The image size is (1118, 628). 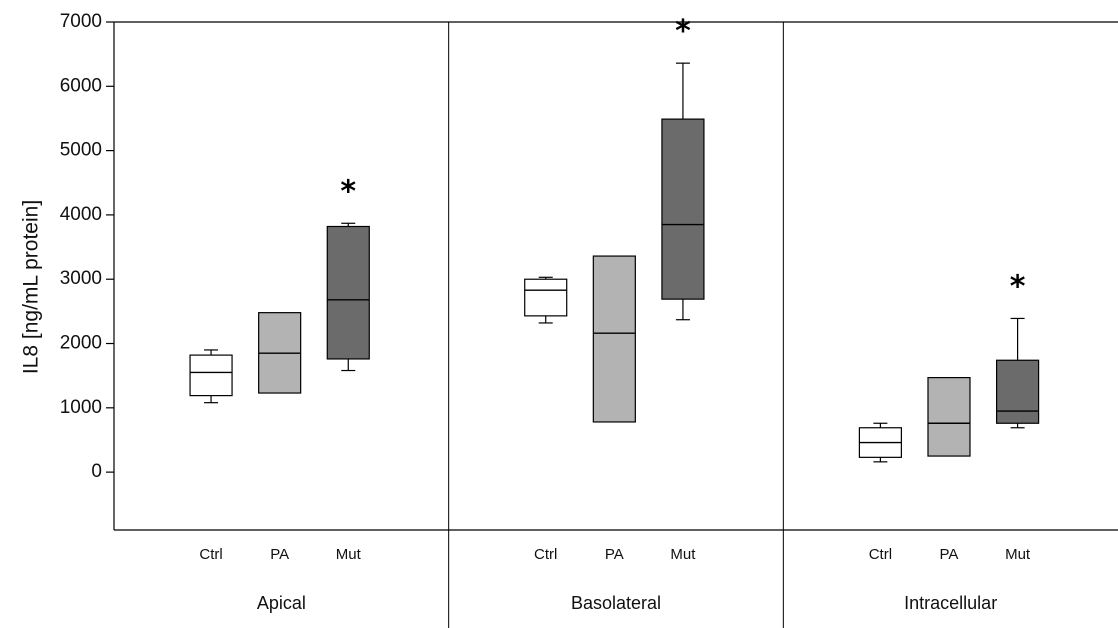 What do you see at coordinates (81, 150) in the screenshot?
I see `y-tick-label: 5000` at bounding box center [81, 150].